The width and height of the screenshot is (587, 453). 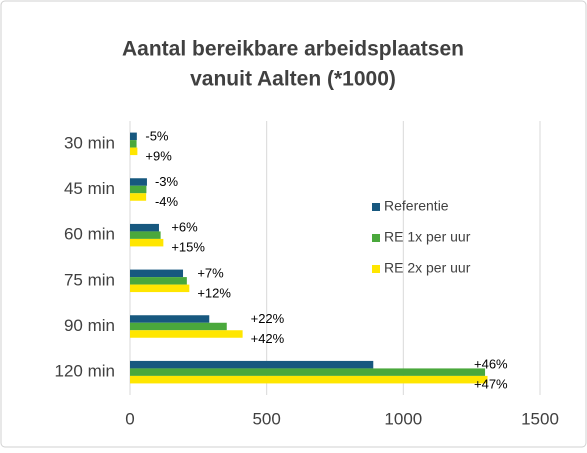 What do you see at coordinates (89, 234) in the screenshot?
I see `y-tick-label: 60 min` at bounding box center [89, 234].